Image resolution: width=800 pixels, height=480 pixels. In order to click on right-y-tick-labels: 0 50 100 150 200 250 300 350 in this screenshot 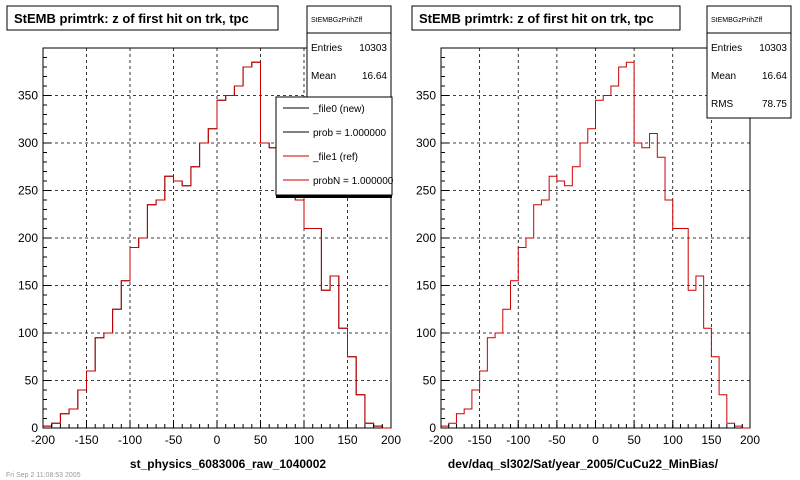, I will do `click(432, 241)`.